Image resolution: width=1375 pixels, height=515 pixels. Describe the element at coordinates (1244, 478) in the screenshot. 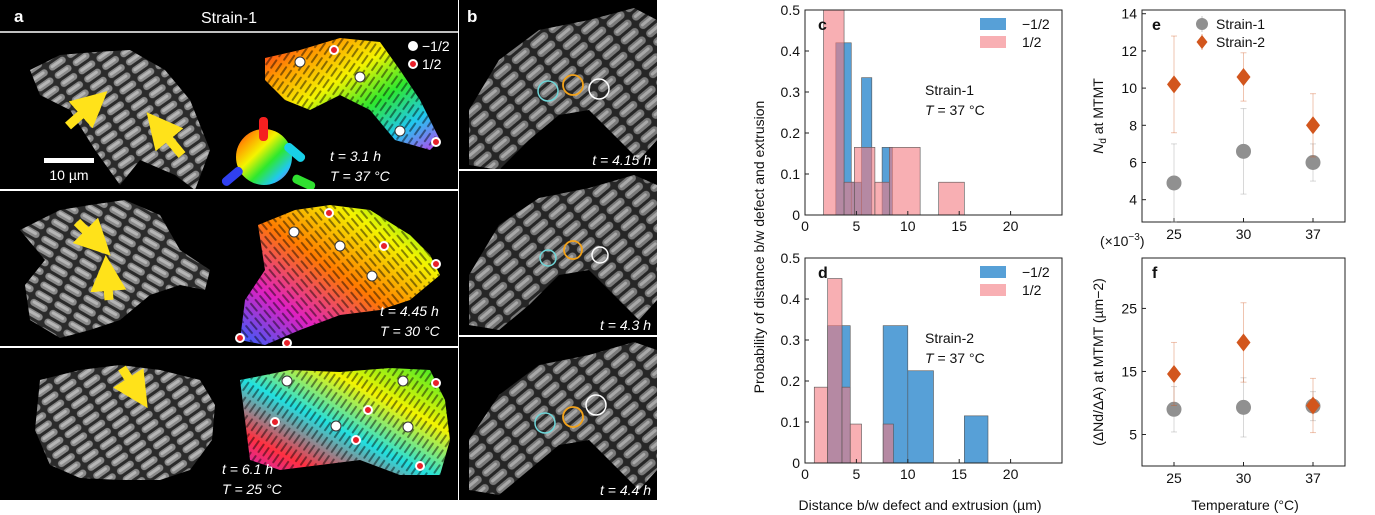

I see `x-tick-label: 30` at that location.